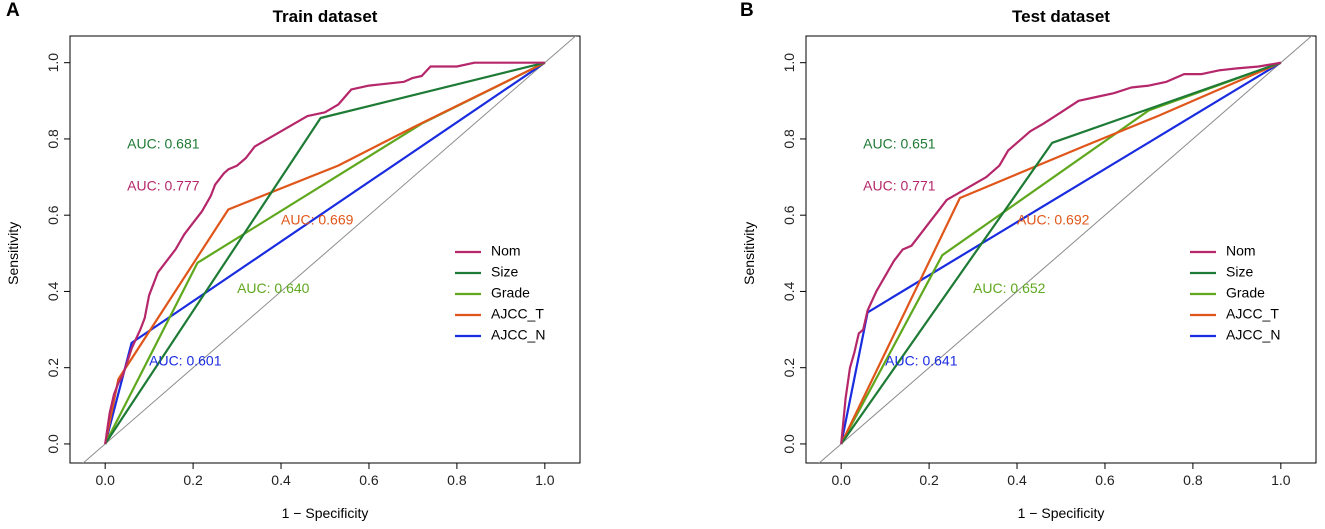 The image size is (1325, 529). Describe the element at coordinates (163, 143) in the screenshot. I see `auc-label-size: AUC: 0.681` at that location.